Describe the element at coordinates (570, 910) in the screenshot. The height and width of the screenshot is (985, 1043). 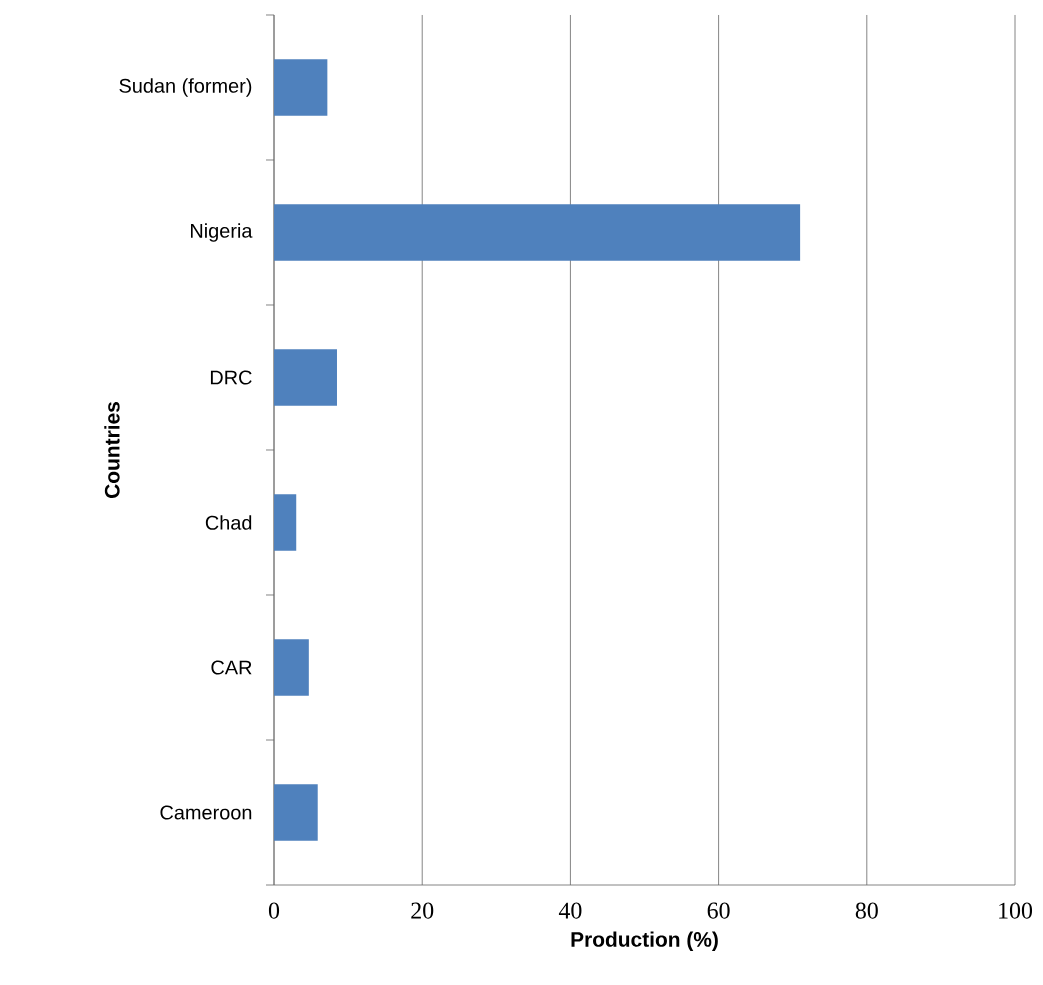
I see `x-tick-label: 40` at that location.